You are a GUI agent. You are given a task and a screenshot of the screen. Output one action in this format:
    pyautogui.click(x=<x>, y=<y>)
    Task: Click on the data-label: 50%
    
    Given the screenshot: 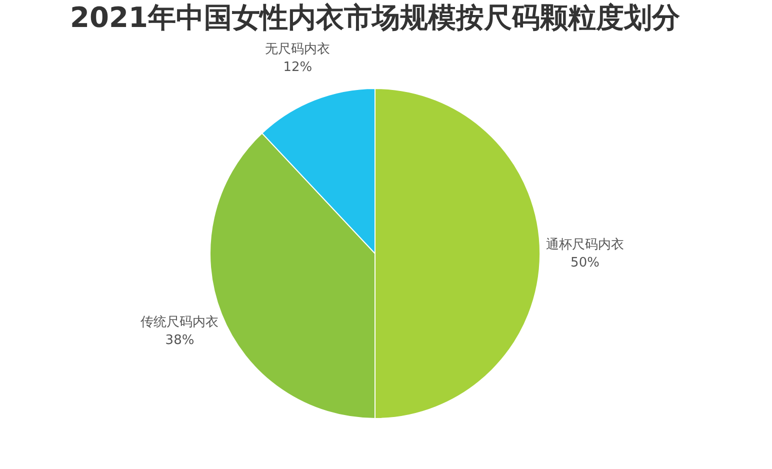 What is the action you would take?
    pyautogui.click(x=585, y=263)
    